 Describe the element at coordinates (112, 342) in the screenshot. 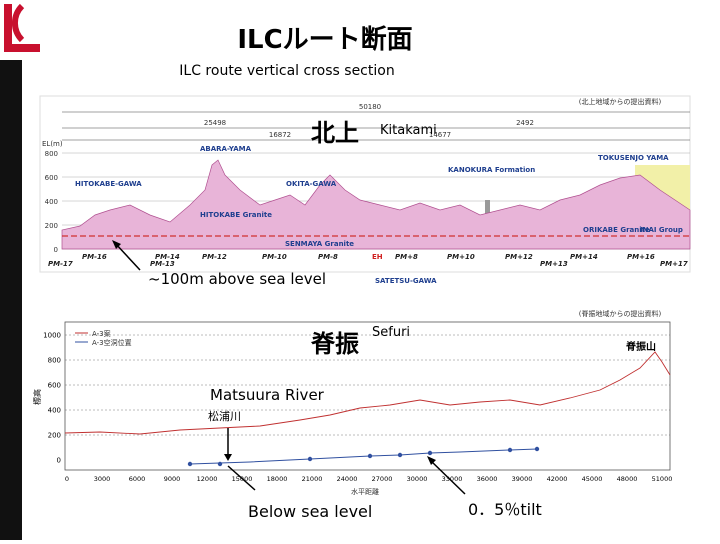

I see `legend-entry: A-3空洞位置` at that location.